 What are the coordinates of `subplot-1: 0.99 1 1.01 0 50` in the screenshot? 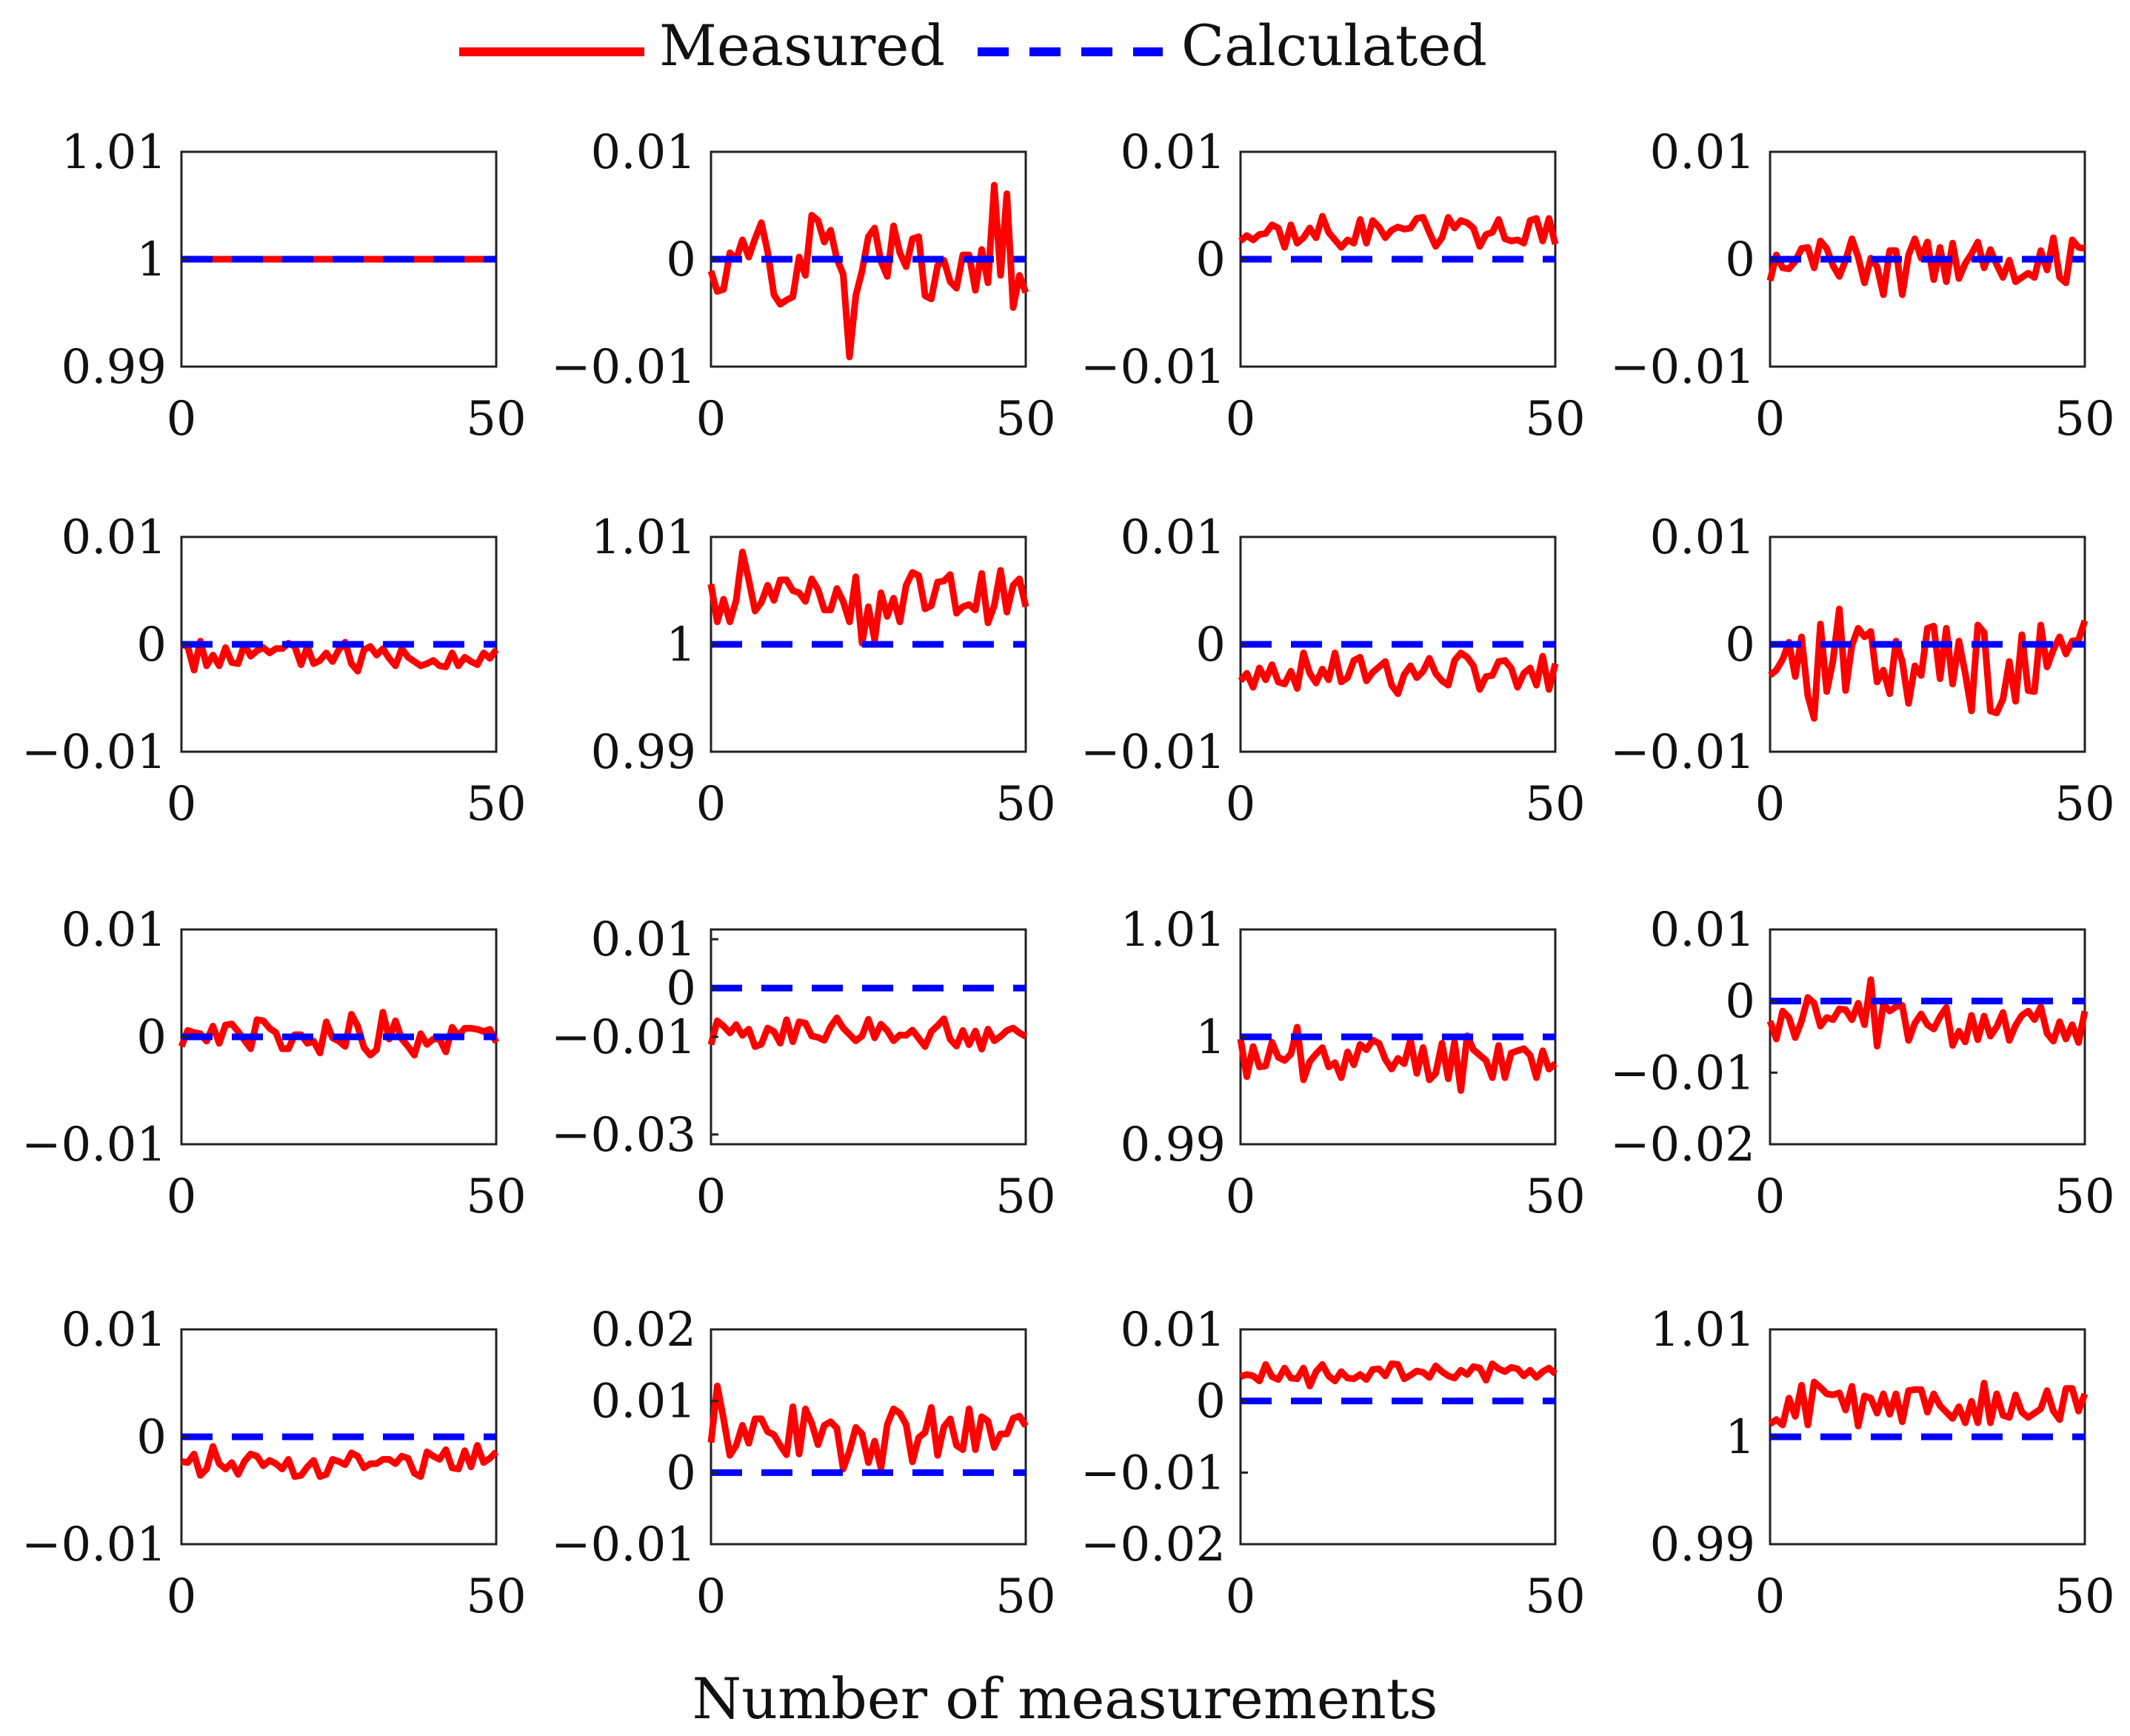 It's located at (294, 286).